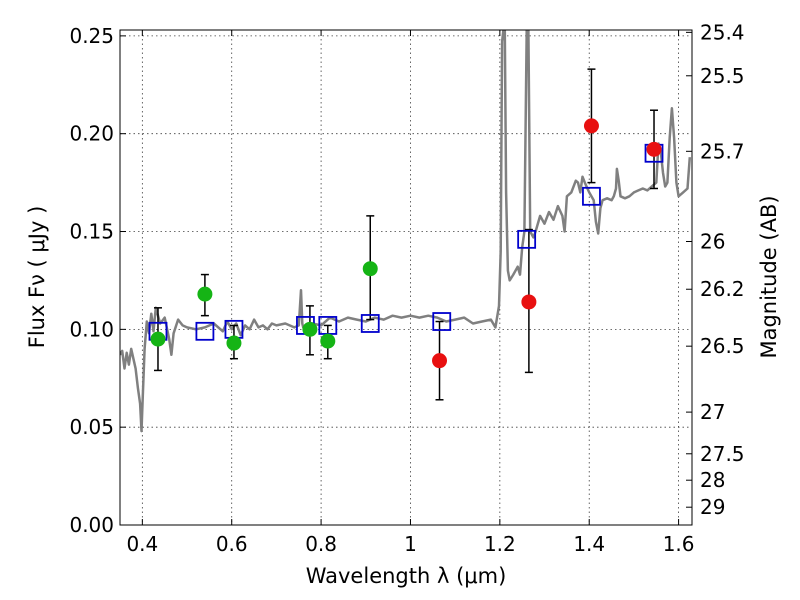 Image resolution: width=800 pixels, height=600 pixels. I want to click on y-axis-label: Flux Fν ( μJy ), so click(37, 277).